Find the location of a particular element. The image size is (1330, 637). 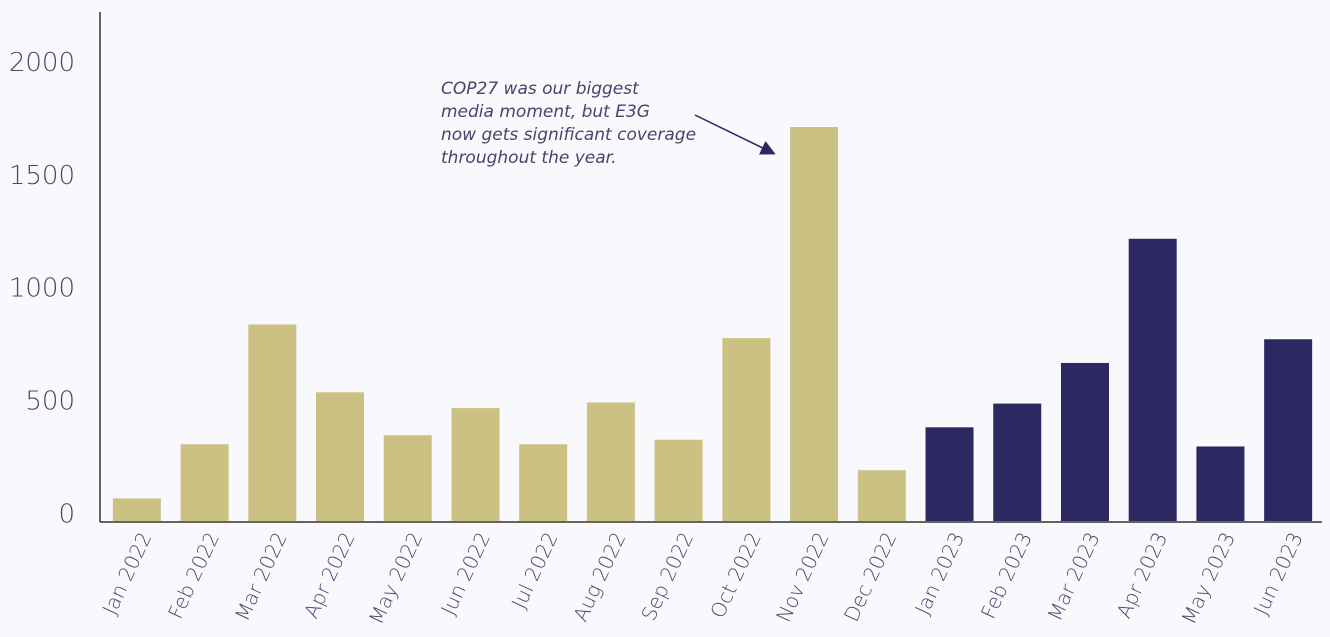

y-tick-label: 1000 is located at coordinates (42, 289).